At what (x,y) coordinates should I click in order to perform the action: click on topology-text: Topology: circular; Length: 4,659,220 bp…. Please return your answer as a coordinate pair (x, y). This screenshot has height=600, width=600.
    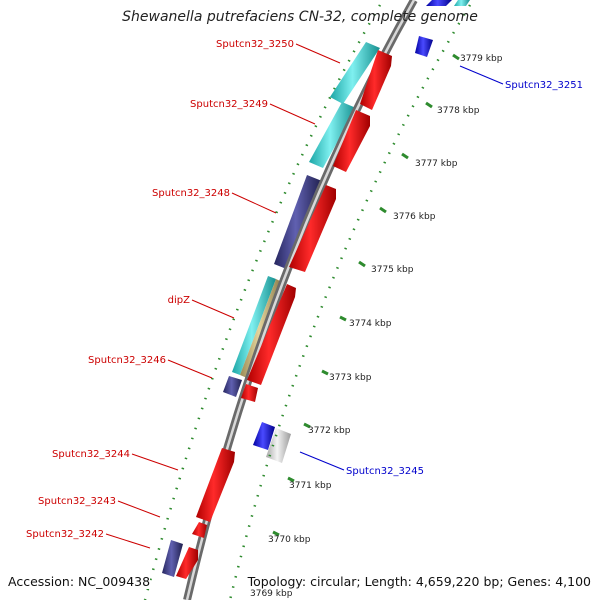
    Looking at the image, I should click on (419, 581).